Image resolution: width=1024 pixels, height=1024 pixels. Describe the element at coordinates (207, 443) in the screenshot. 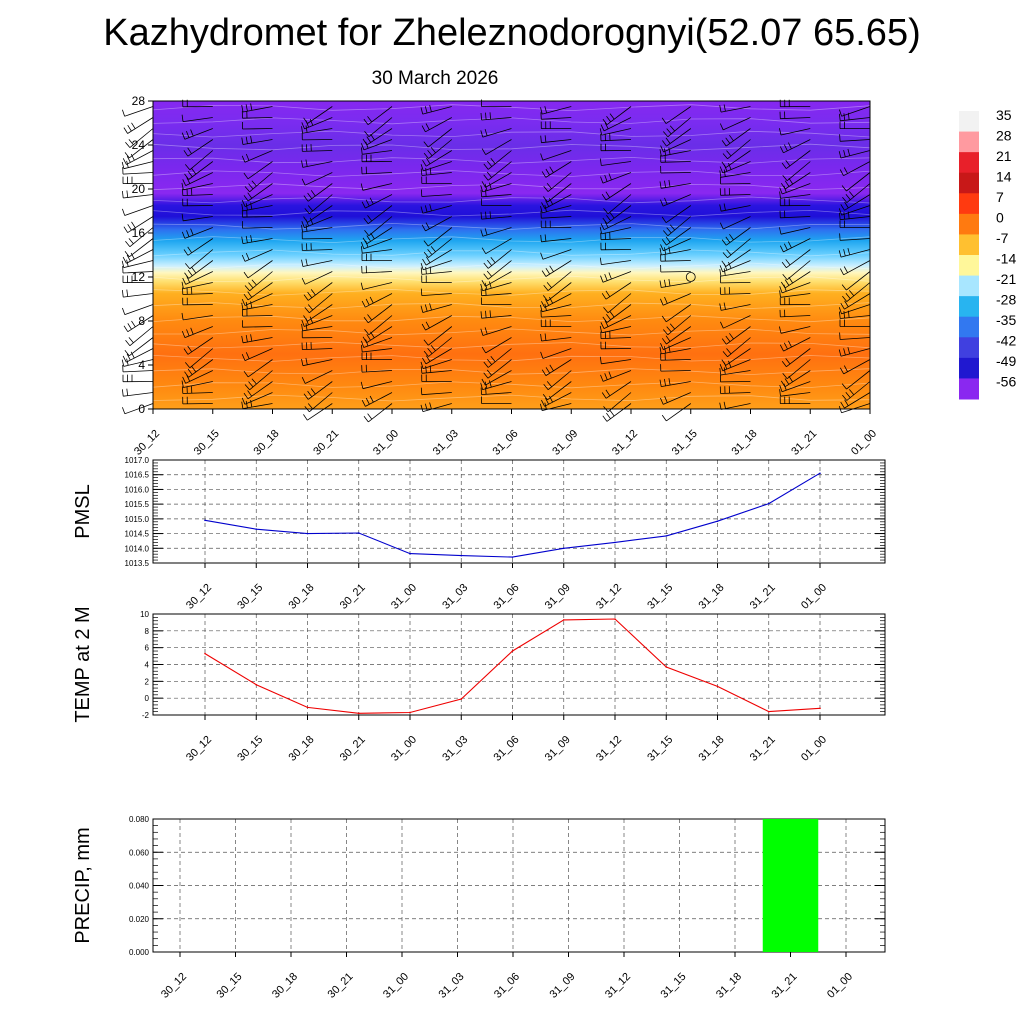

I see `heatmap-xtick-label: 30_15` at that location.